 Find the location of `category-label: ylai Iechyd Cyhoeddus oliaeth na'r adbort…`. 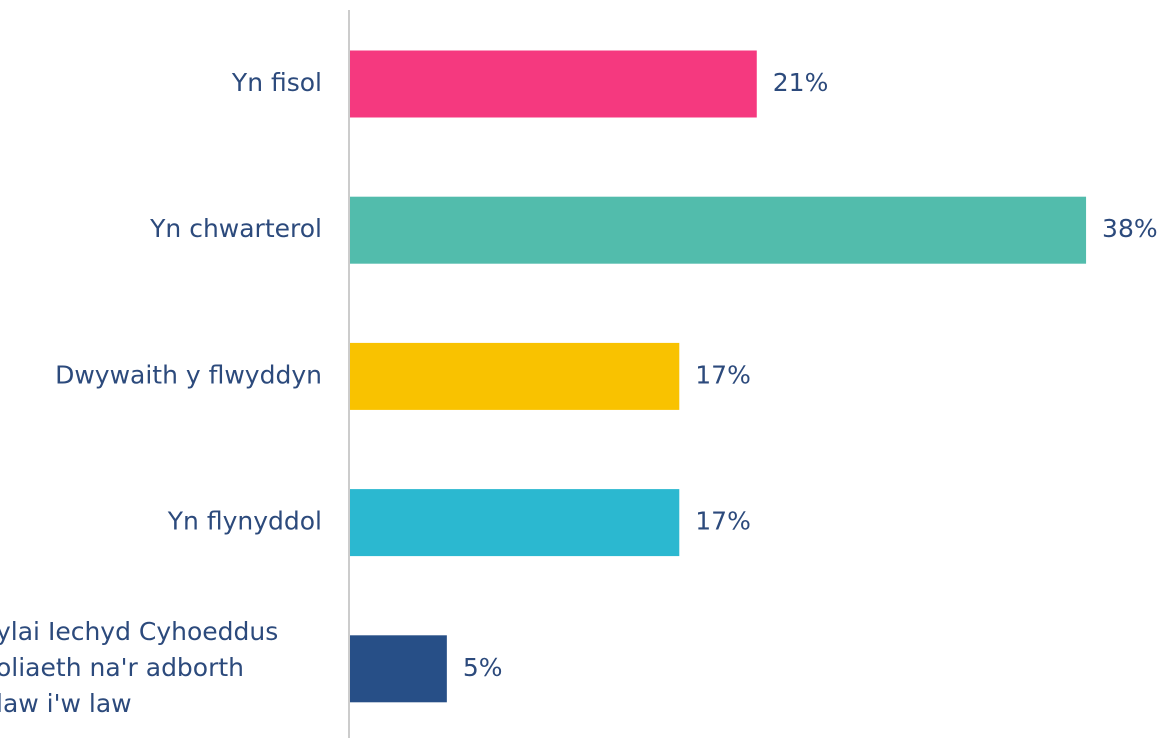

category-label: ylai Iechyd Cyhoeddus oliaeth na'r adbort… is located at coordinates (139, 667).